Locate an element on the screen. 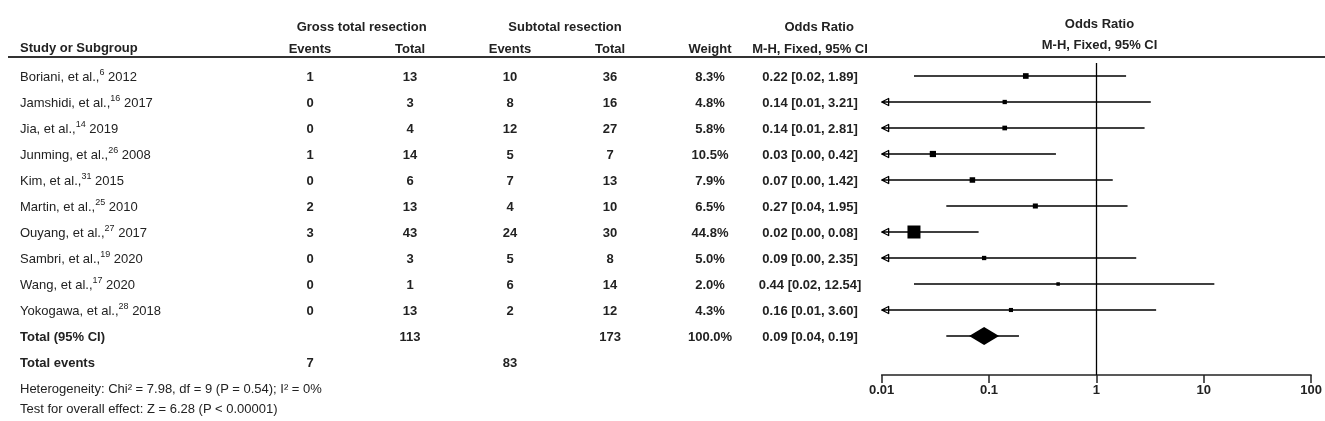 This screenshot has height=421, width=1325. text: 7.9% is located at coordinates (710, 180).